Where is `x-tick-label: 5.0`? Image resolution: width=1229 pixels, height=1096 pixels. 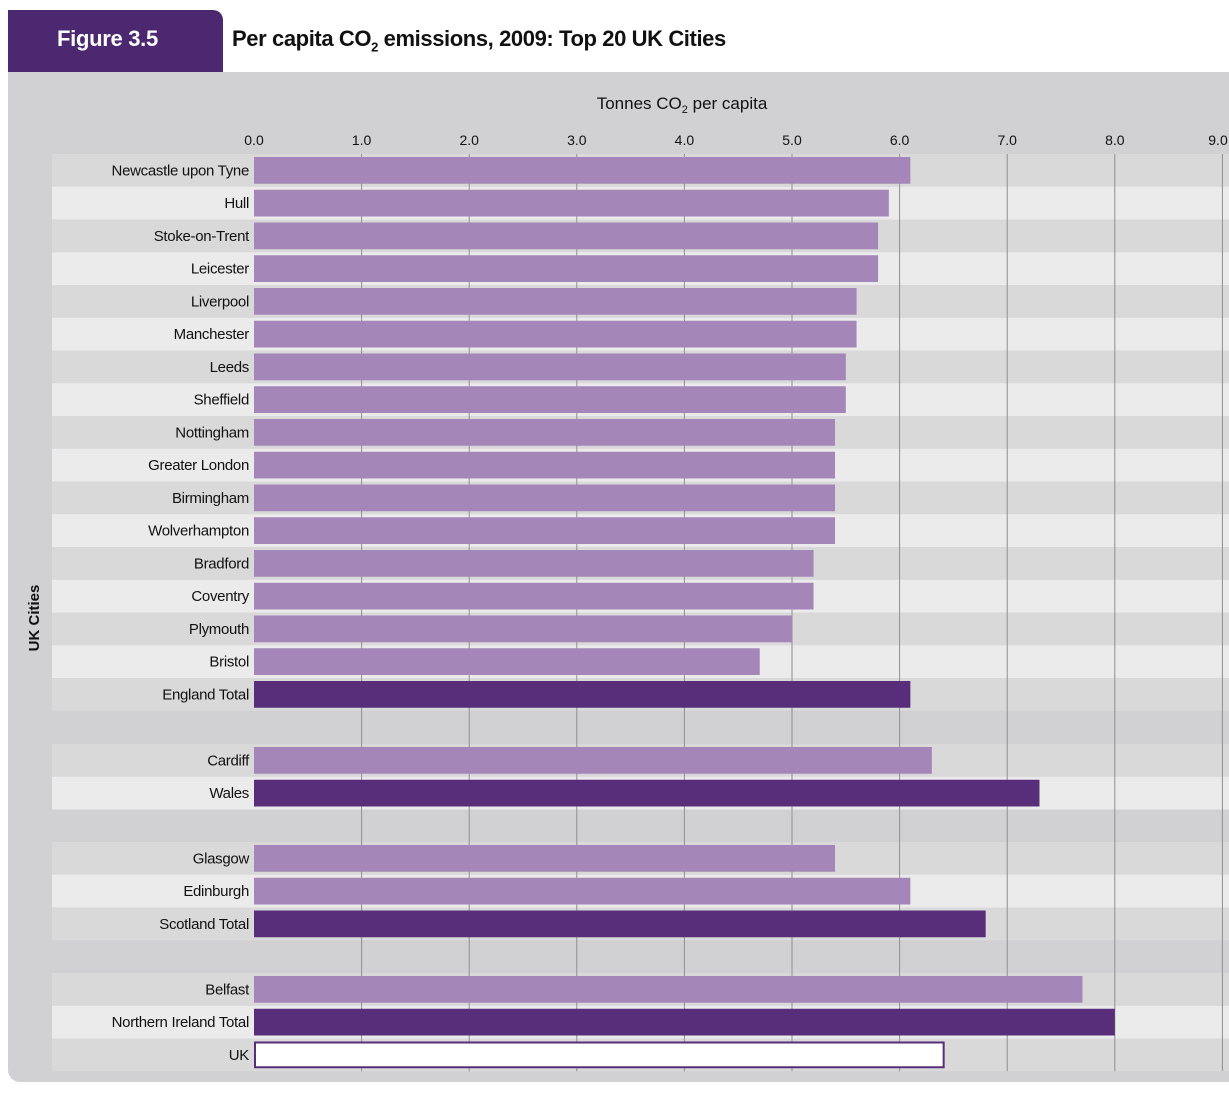 x-tick-label: 5.0 is located at coordinates (792, 140).